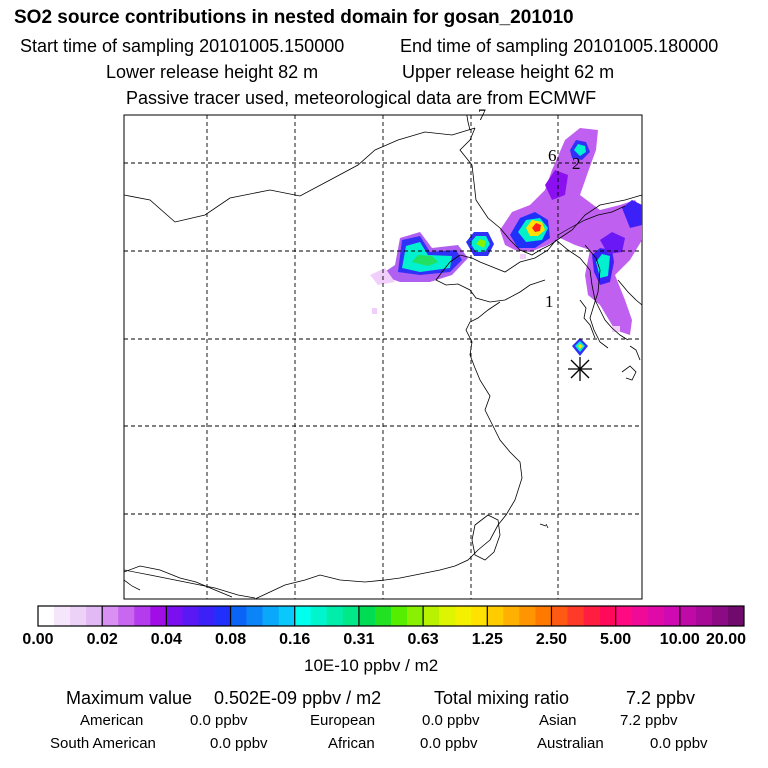  I want to click on colorbar-tick-label: 0.63, so click(423, 639).